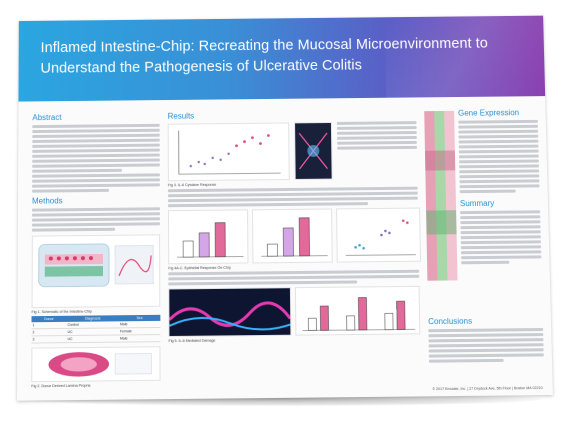  I want to click on caption-fig1: Fig 1. Schematic of the Intestine-Chip, so click(96, 311).